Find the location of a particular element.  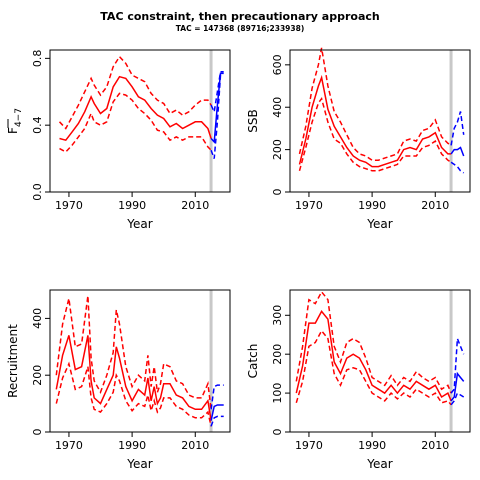

y-tick-label: 0.0 is located at coordinates (37, 192).